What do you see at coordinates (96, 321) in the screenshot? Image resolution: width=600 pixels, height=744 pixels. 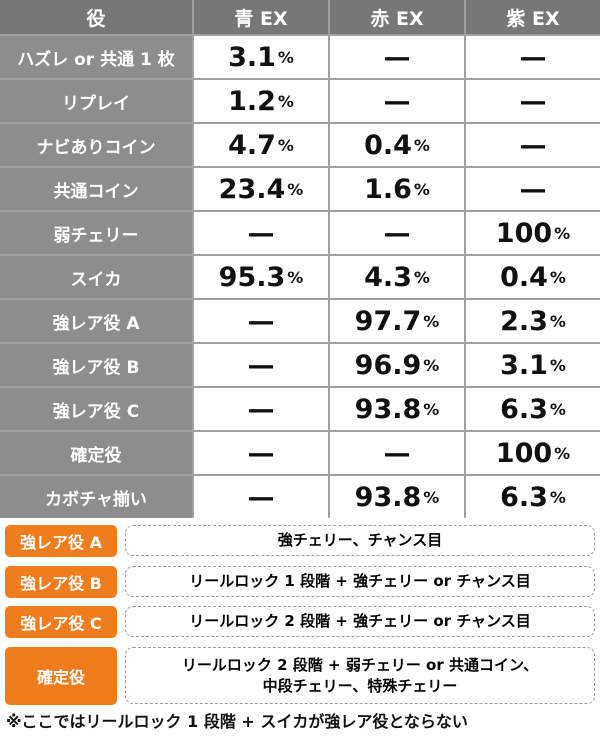 I see `row-label: 強レア役 A` at bounding box center [96, 321].